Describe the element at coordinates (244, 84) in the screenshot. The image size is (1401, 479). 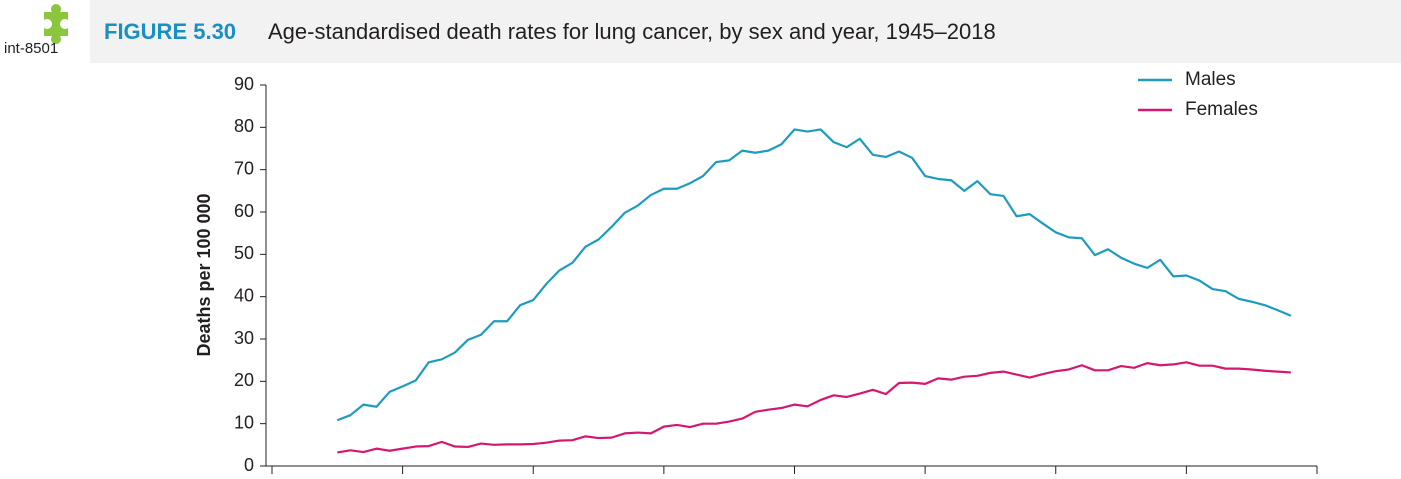
I see `y-tick-label: 90` at that location.